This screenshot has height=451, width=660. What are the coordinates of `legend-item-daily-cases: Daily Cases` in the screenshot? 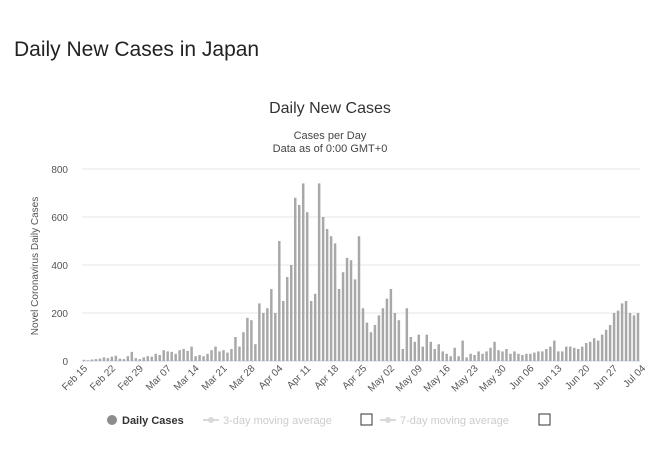 It's located at (153, 421).